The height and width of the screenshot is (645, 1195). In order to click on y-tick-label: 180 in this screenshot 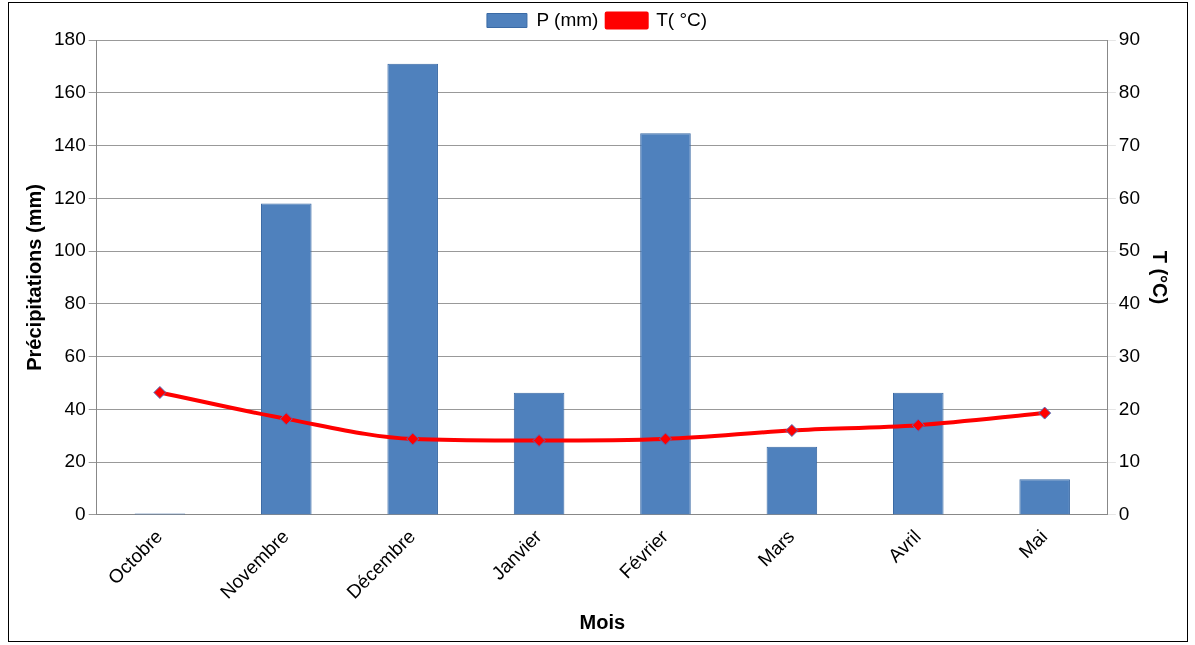, I will do `click(70, 39)`.